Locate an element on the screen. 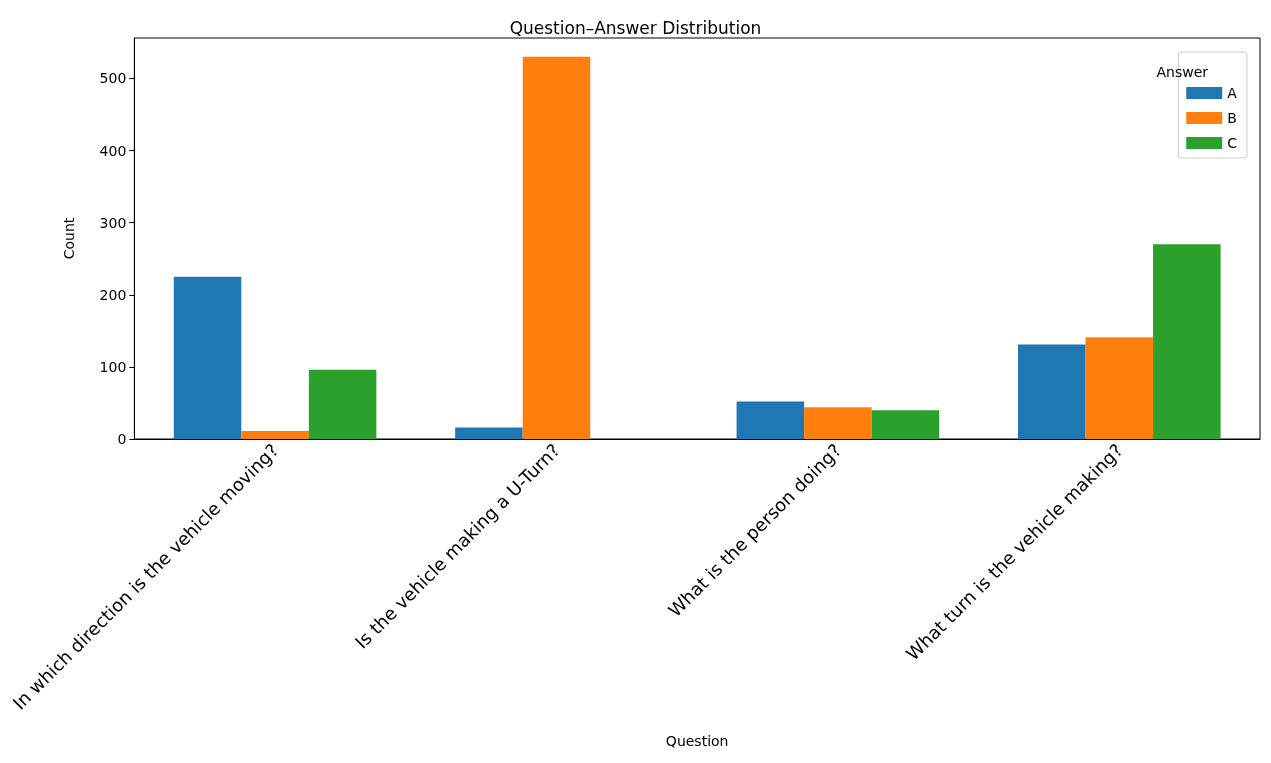 This screenshot has height=763, width=1271. y-tick-label: 500 is located at coordinates (113, 78).